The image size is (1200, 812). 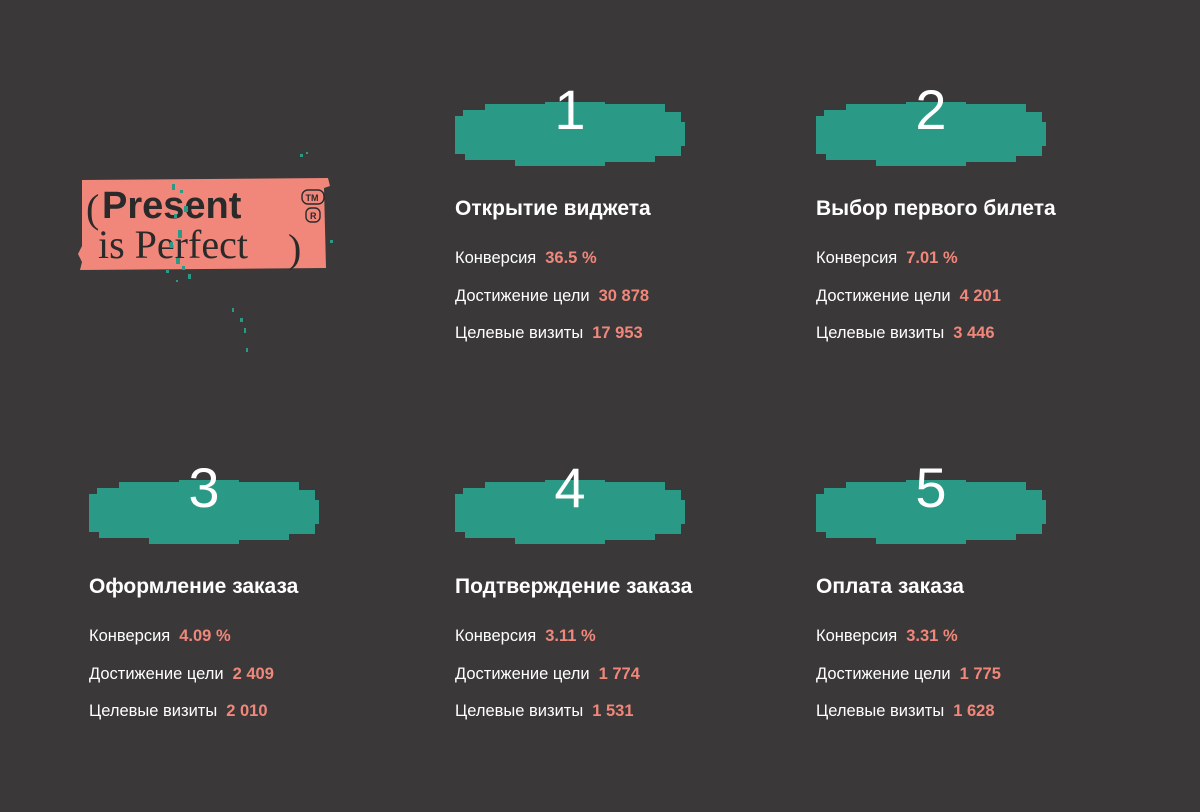 I want to click on metric-conversion: Конверсия 7.01 %, so click(x=887, y=258).